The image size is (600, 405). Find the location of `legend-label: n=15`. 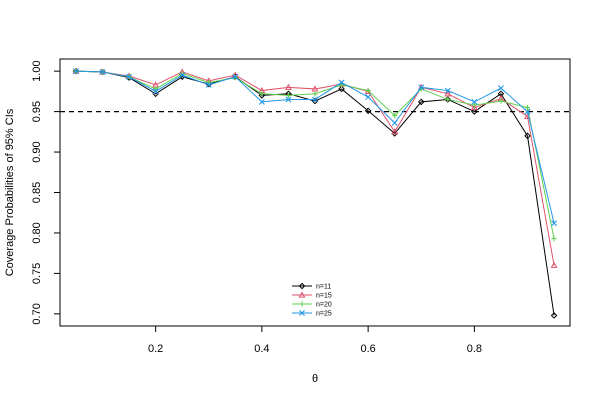

legend-label: n=15 is located at coordinates (324, 296).